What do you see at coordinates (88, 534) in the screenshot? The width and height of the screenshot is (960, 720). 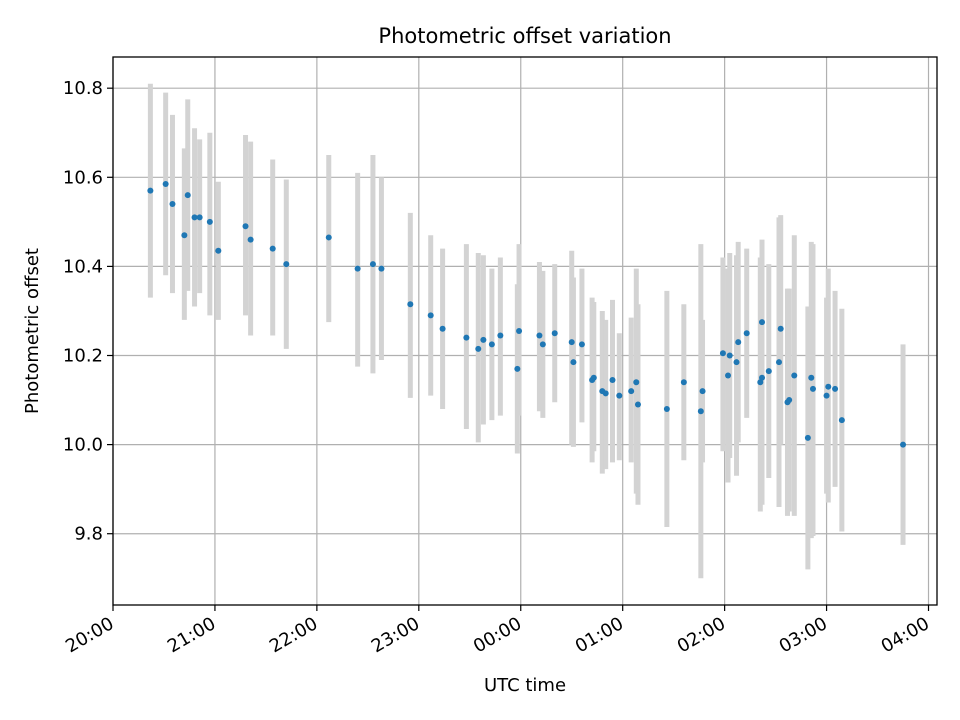 I see `y-tick-label: 9.8` at bounding box center [88, 534].